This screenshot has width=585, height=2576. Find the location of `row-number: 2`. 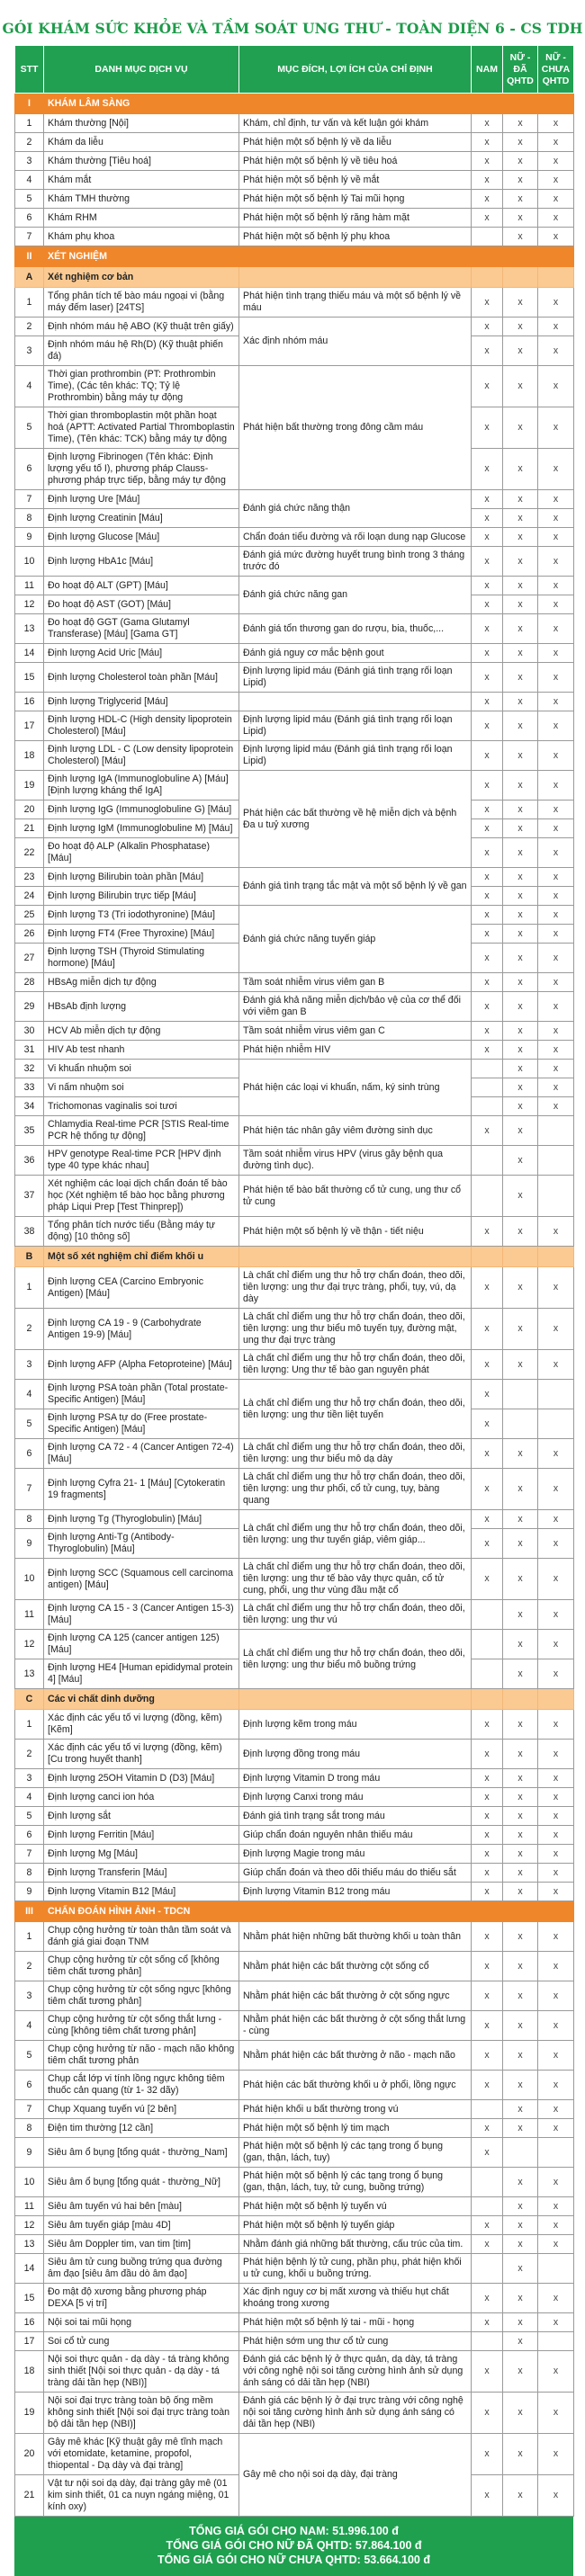

row-number: 2 is located at coordinates (29, 142).